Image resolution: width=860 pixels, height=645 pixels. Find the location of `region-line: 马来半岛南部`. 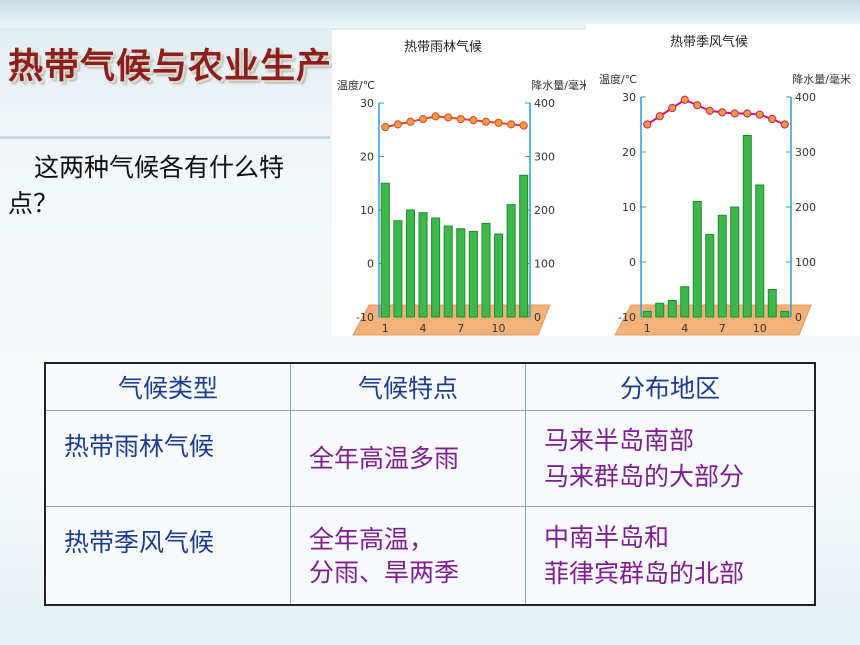

region-line: 马来半岛南部 is located at coordinates (619, 440).